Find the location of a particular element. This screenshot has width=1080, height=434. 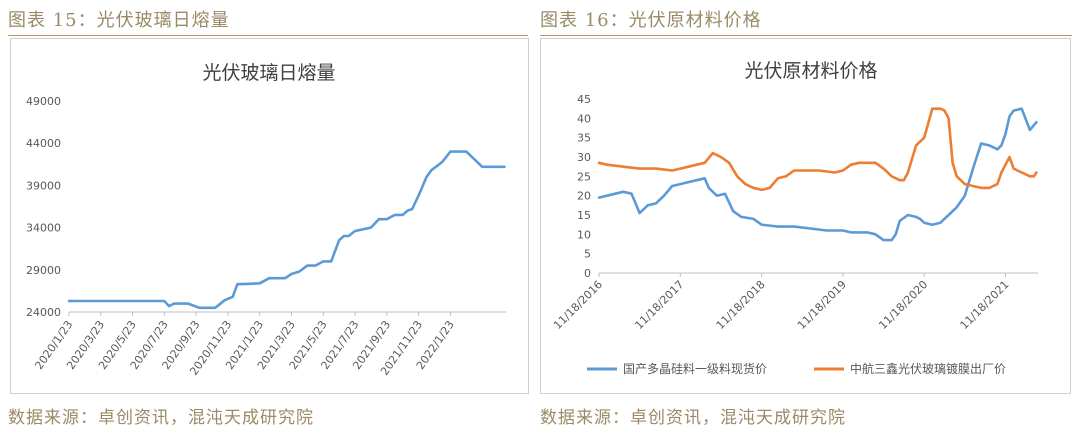

x-tick-label: 11/18/2017 is located at coordinates (659, 305).